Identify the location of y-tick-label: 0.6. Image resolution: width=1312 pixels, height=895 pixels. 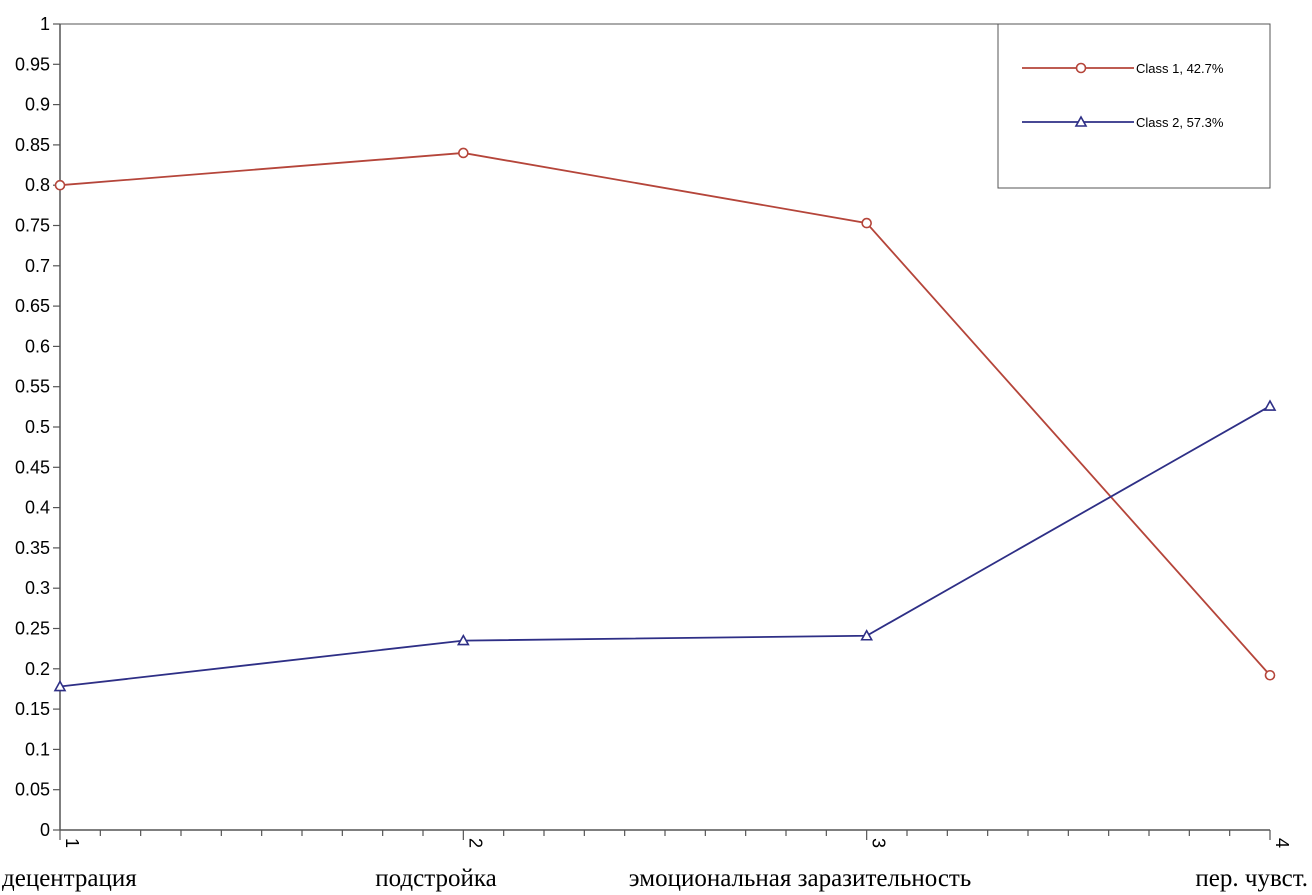
(37, 346).